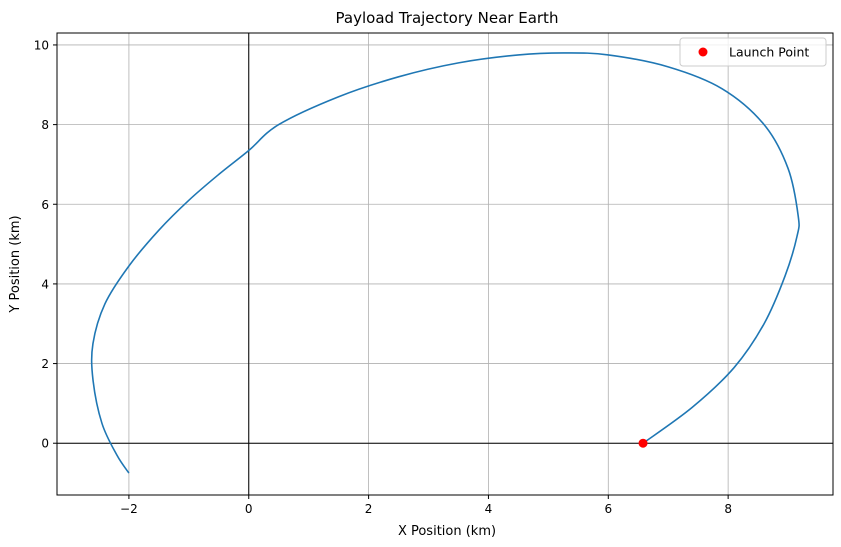 This screenshot has height=547, width=841. What do you see at coordinates (447, 18) in the screenshot?
I see `chart-title: Payload Trajectory Near Earth` at bounding box center [447, 18].